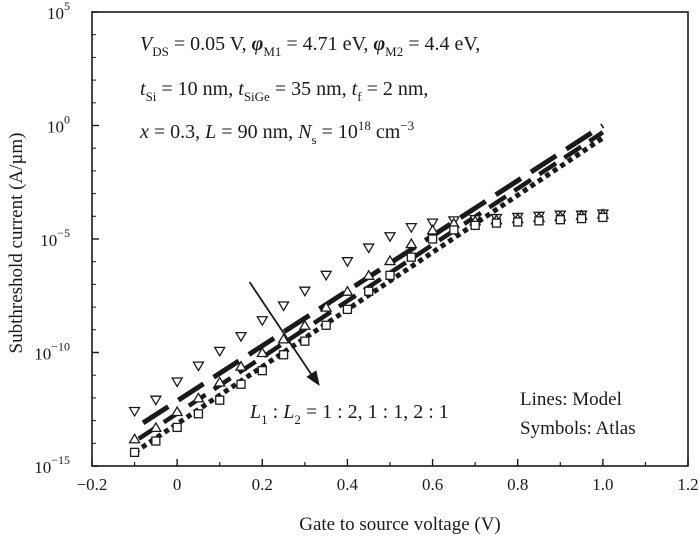 Image resolution: width=700 pixels, height=543 pixels. I want to click on trend-arrow, so click(284, 333).